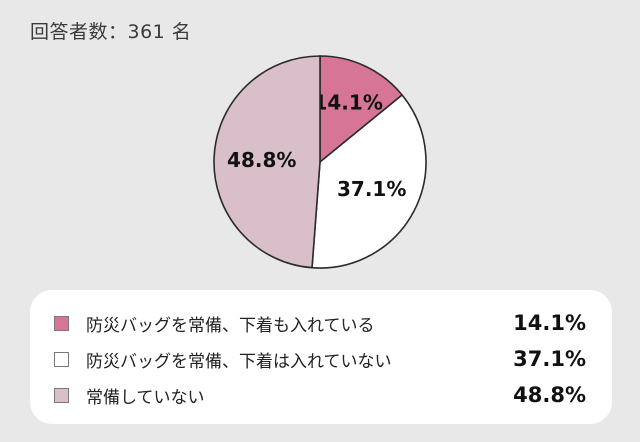  I want to click on pie-label-1: 37.1%, so click(371, 189).